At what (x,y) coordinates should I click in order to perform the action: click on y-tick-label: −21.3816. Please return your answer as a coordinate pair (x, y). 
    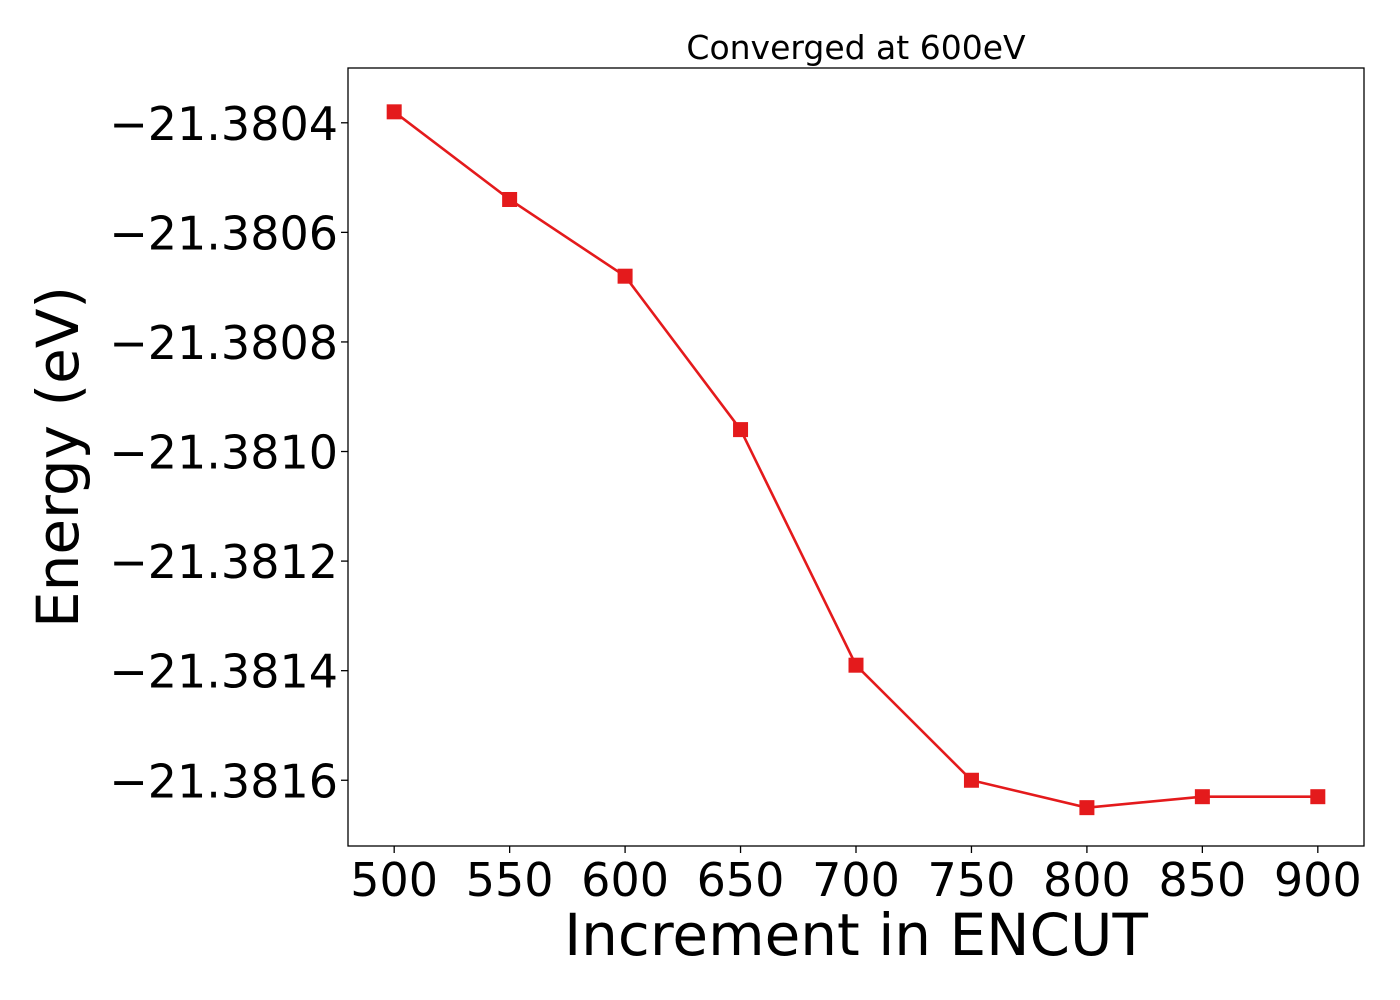
    Looking at the image, I should click on (223, 781).